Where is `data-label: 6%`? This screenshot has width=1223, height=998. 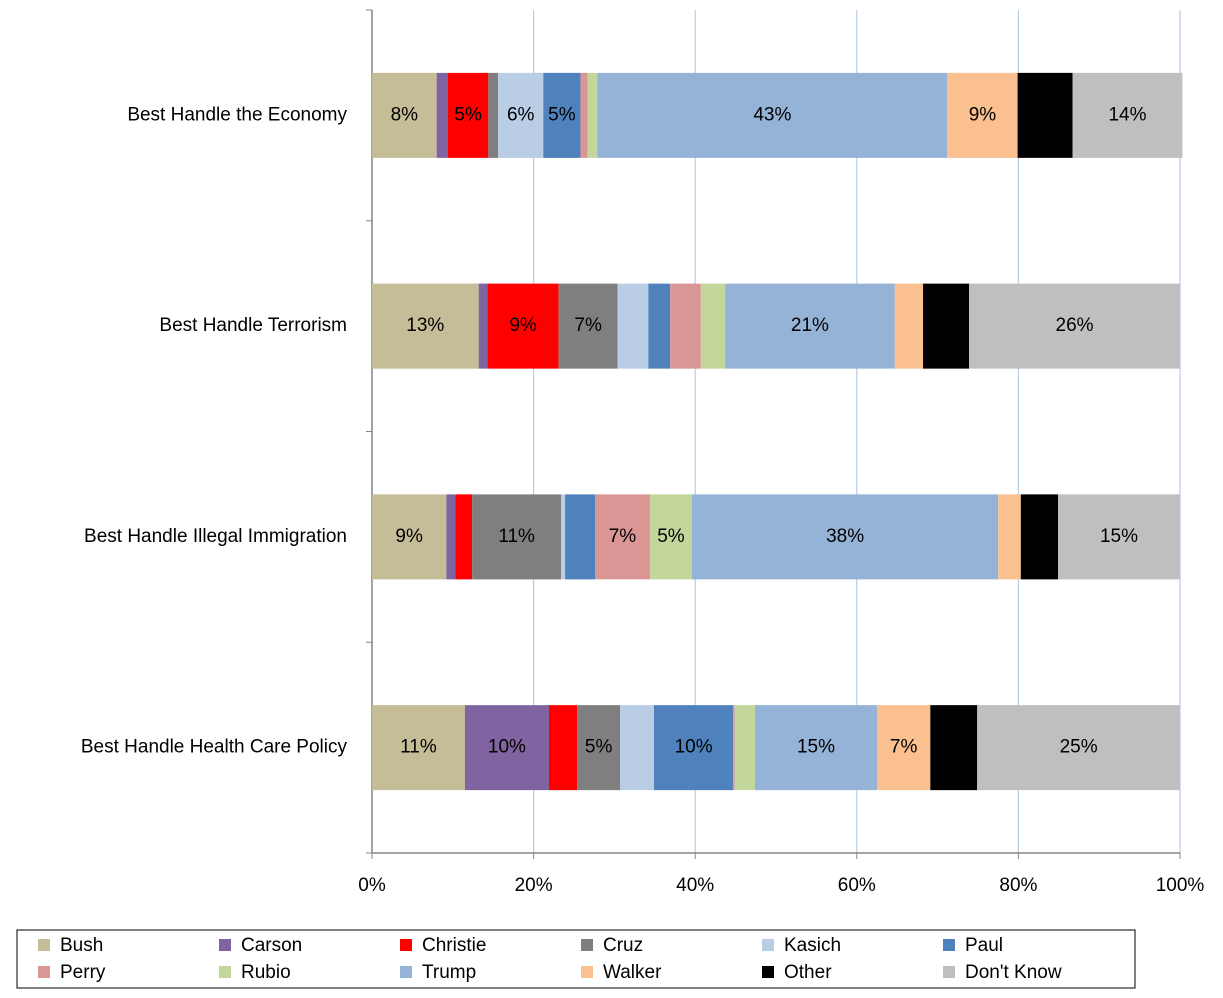
data-label: 6% is located at coordinates (521, 114).